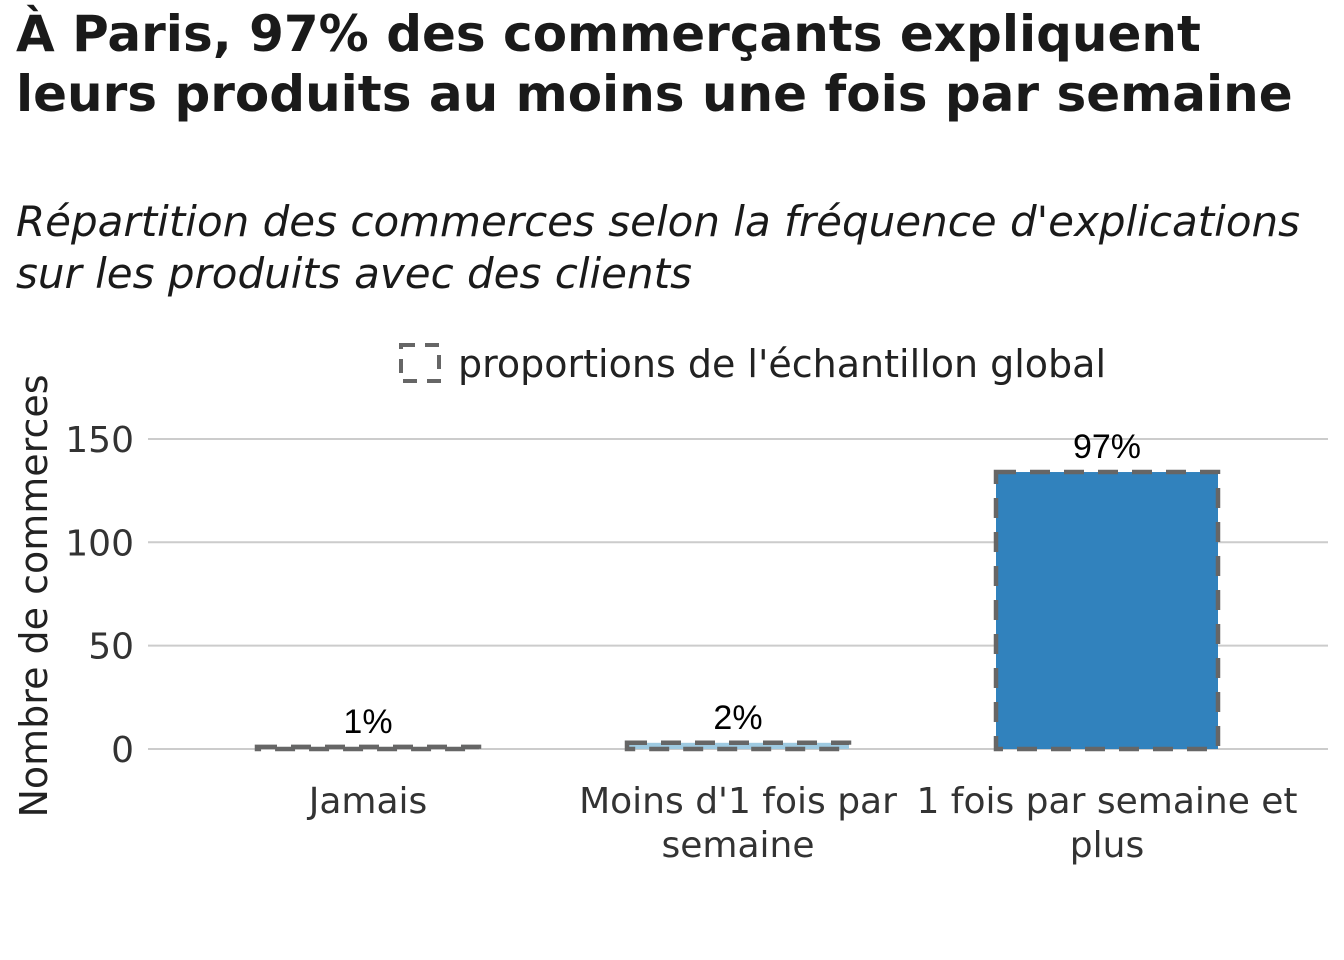  I want to click on x-category-label: plus, so click(1107, 845).